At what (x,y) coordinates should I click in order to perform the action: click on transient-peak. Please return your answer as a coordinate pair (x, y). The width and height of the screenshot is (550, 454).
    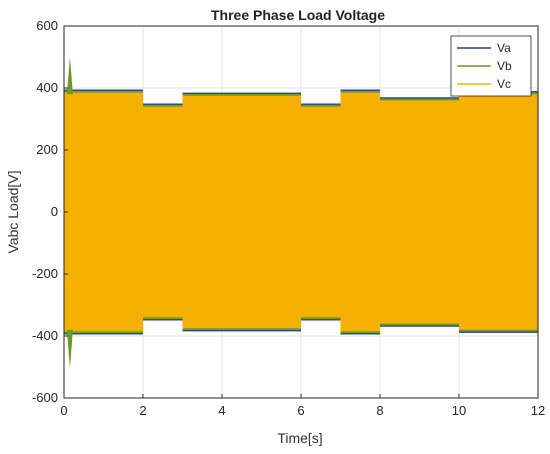
    Looking at the image, I should click on (69, 76).